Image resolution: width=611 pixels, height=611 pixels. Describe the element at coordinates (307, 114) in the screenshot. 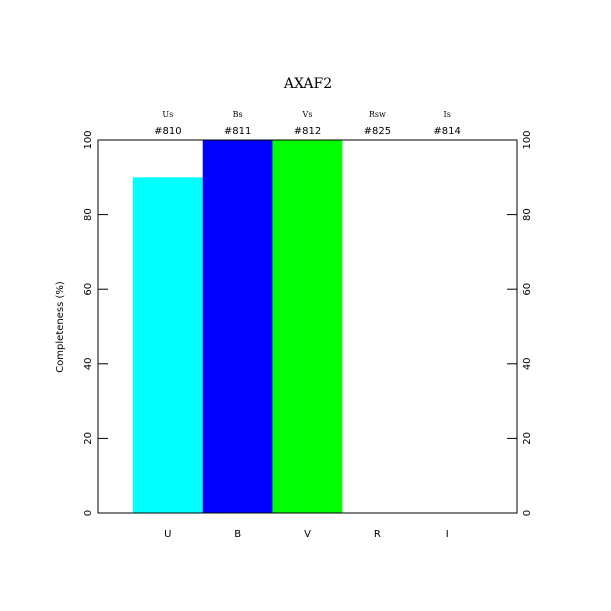

I see `filter-name: Vs` at that location.